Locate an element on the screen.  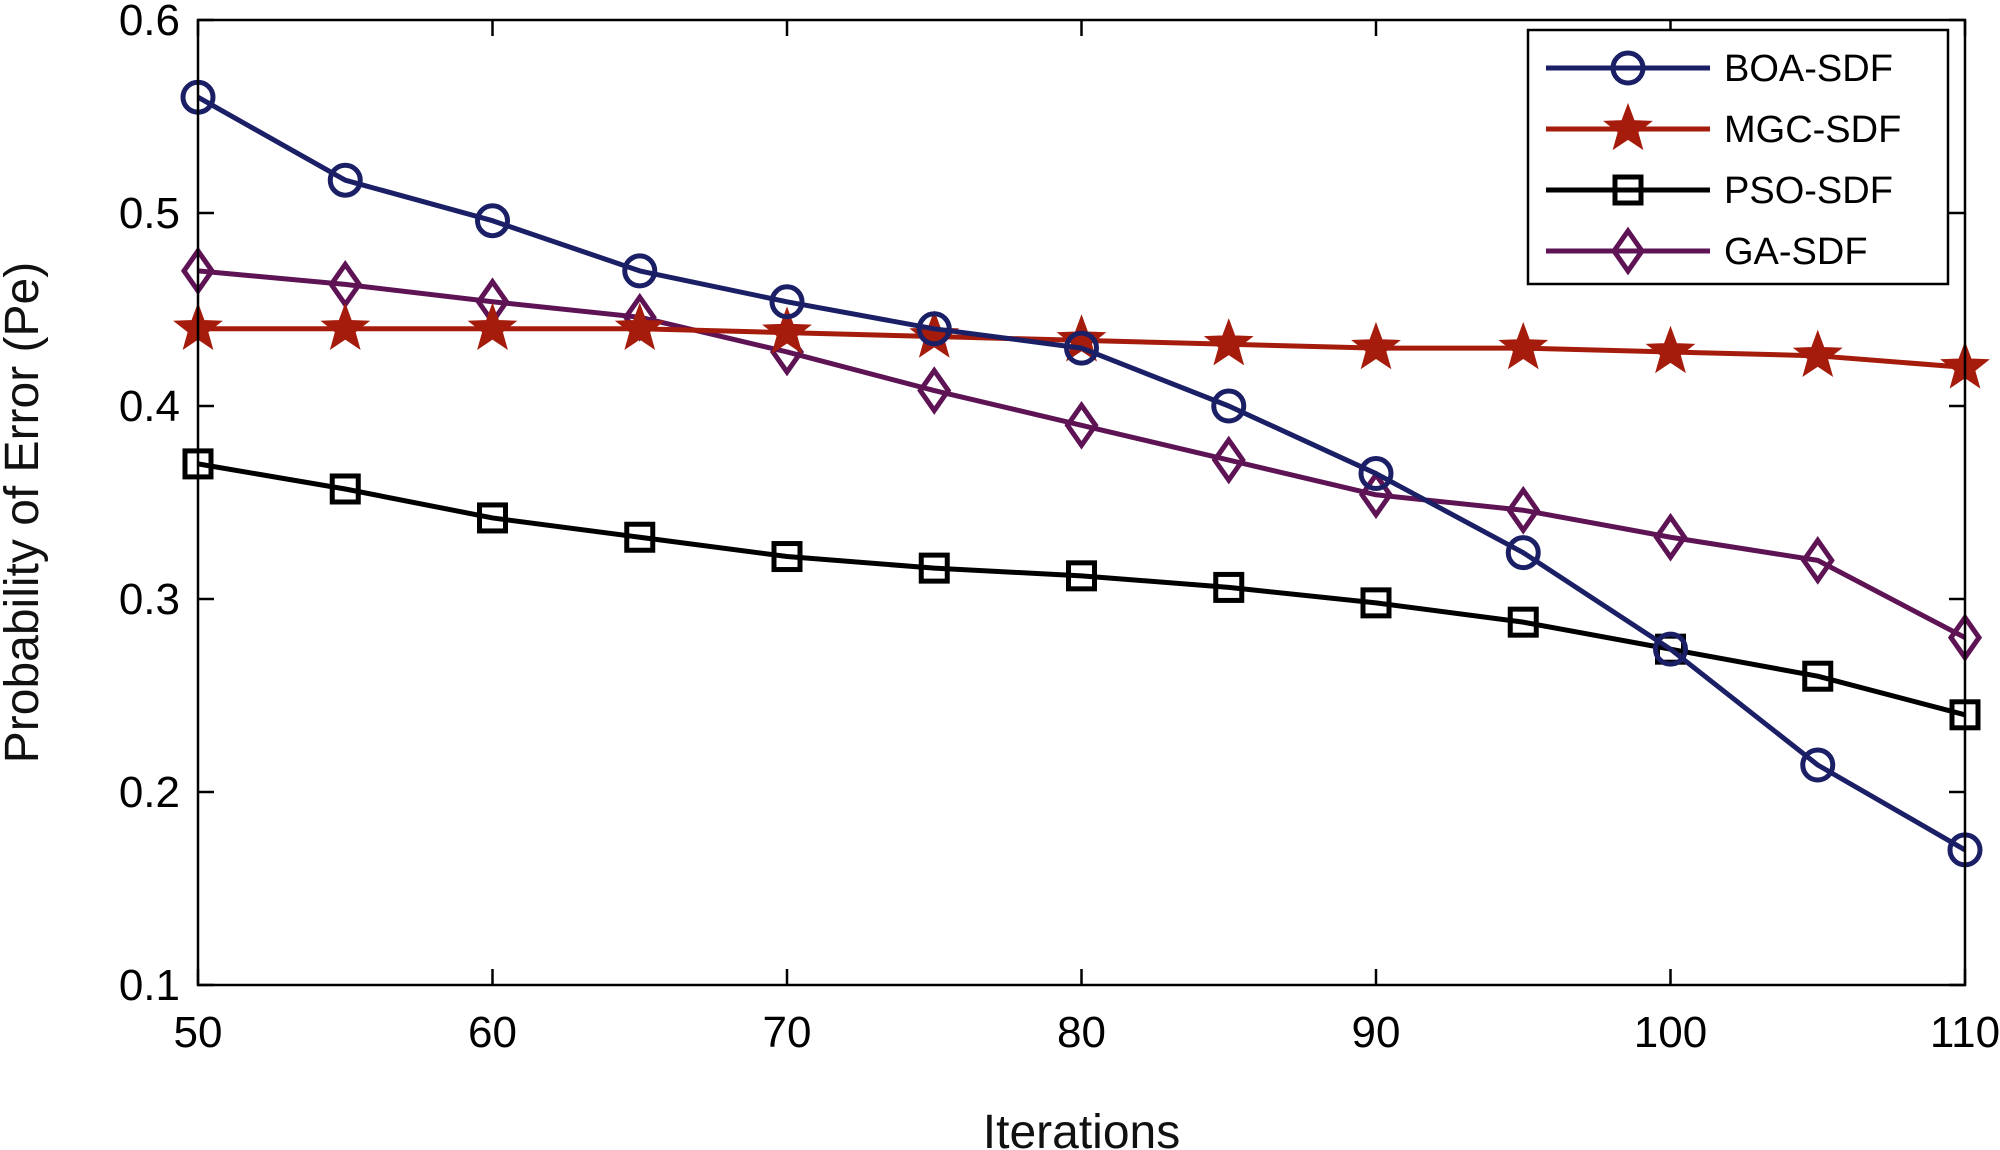
y-tick-label: 0.5 is located at coordinates (149, 213).